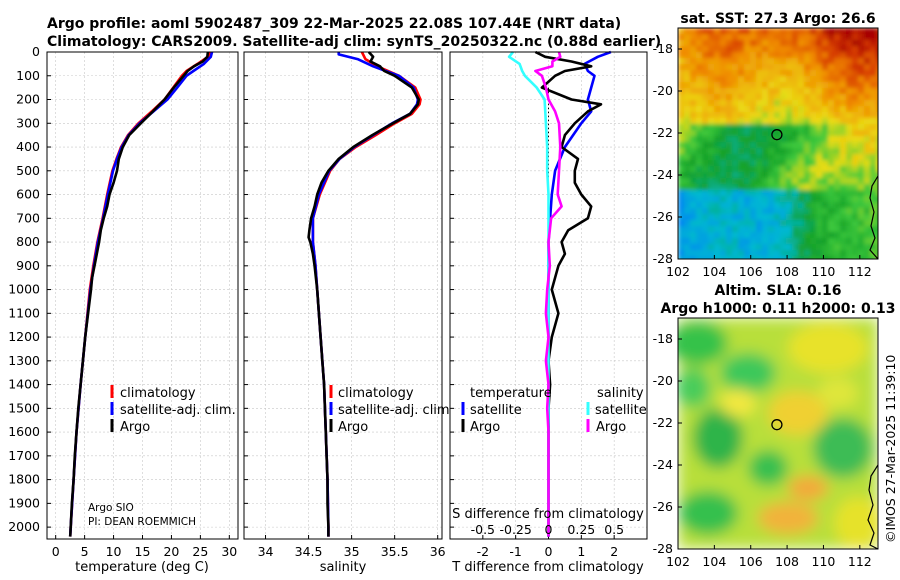 Image resolution: width=900 pixels, height=580 pixels. Describe the element at coordinates (824, 561) in the screenshot. I see `map-x-tick-label: 110` at that location.